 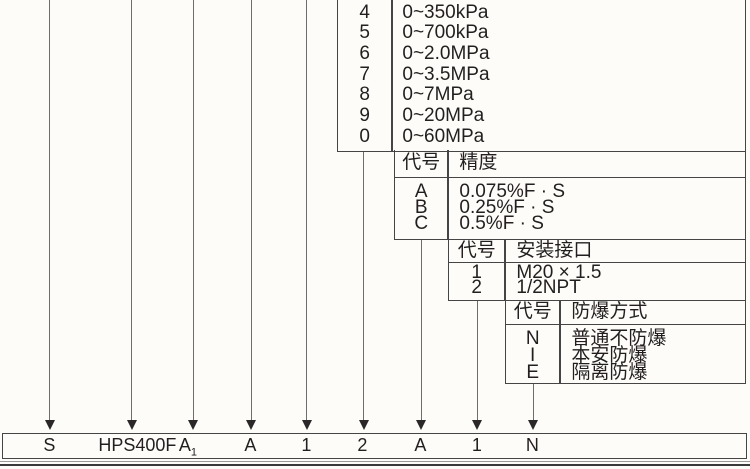 What do you see at coordinates (187, 447) in the screenshot?
I see `model-segment-output: A1` at bounding box center [187, 447].